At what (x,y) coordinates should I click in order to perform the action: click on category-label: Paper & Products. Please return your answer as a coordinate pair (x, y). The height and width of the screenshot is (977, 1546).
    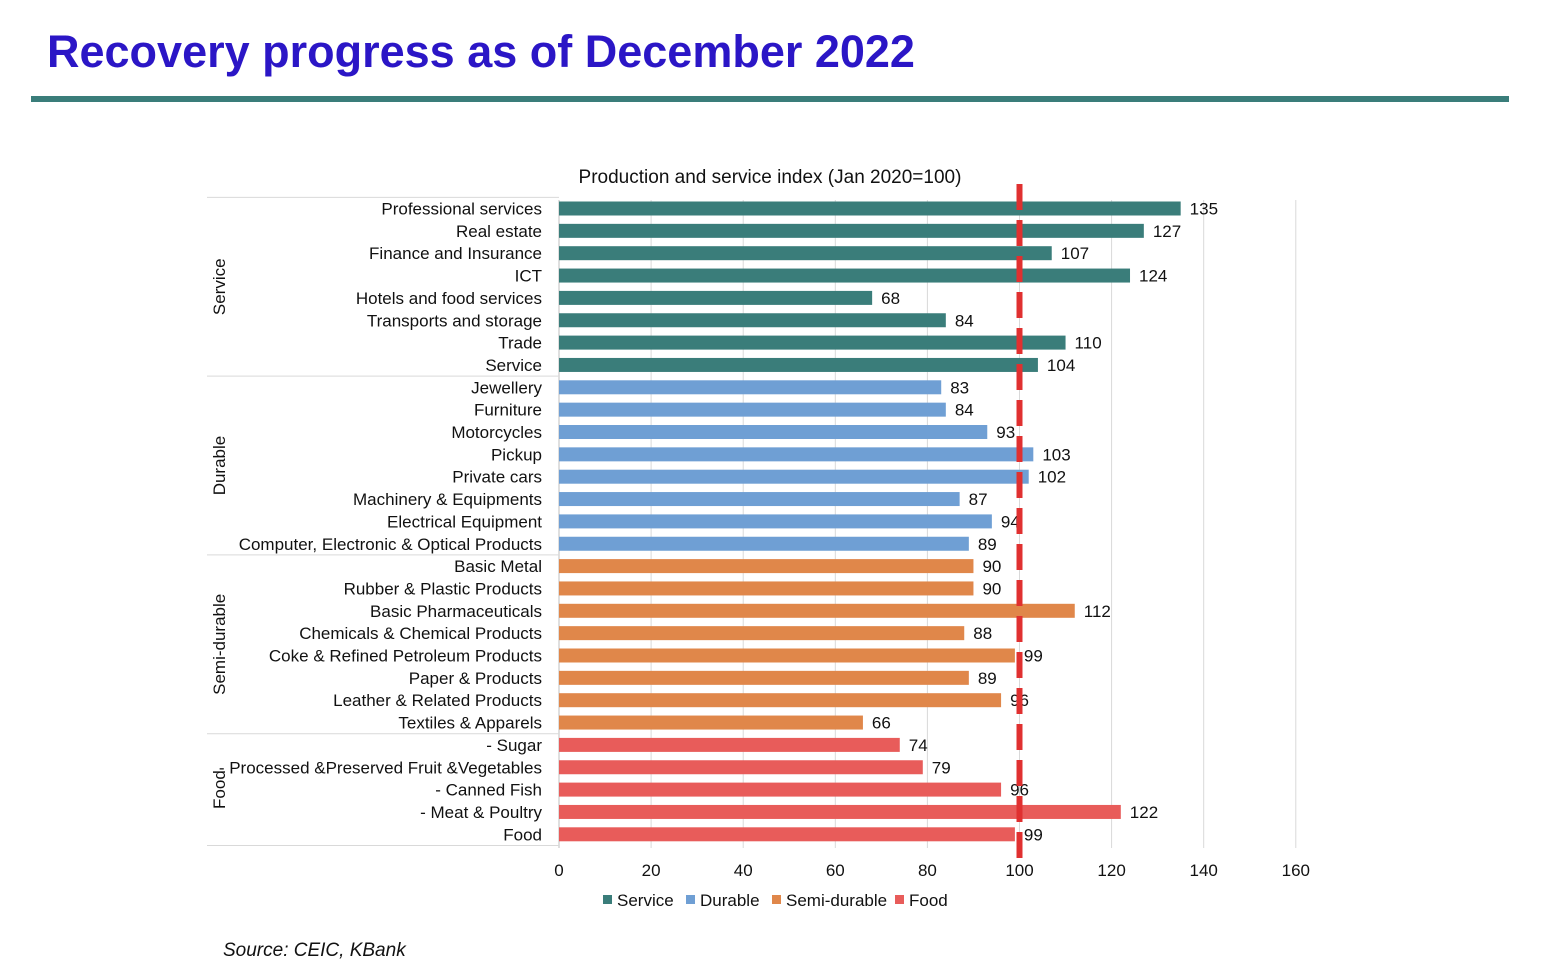
    Looking at the image, I should click on (475, 678).